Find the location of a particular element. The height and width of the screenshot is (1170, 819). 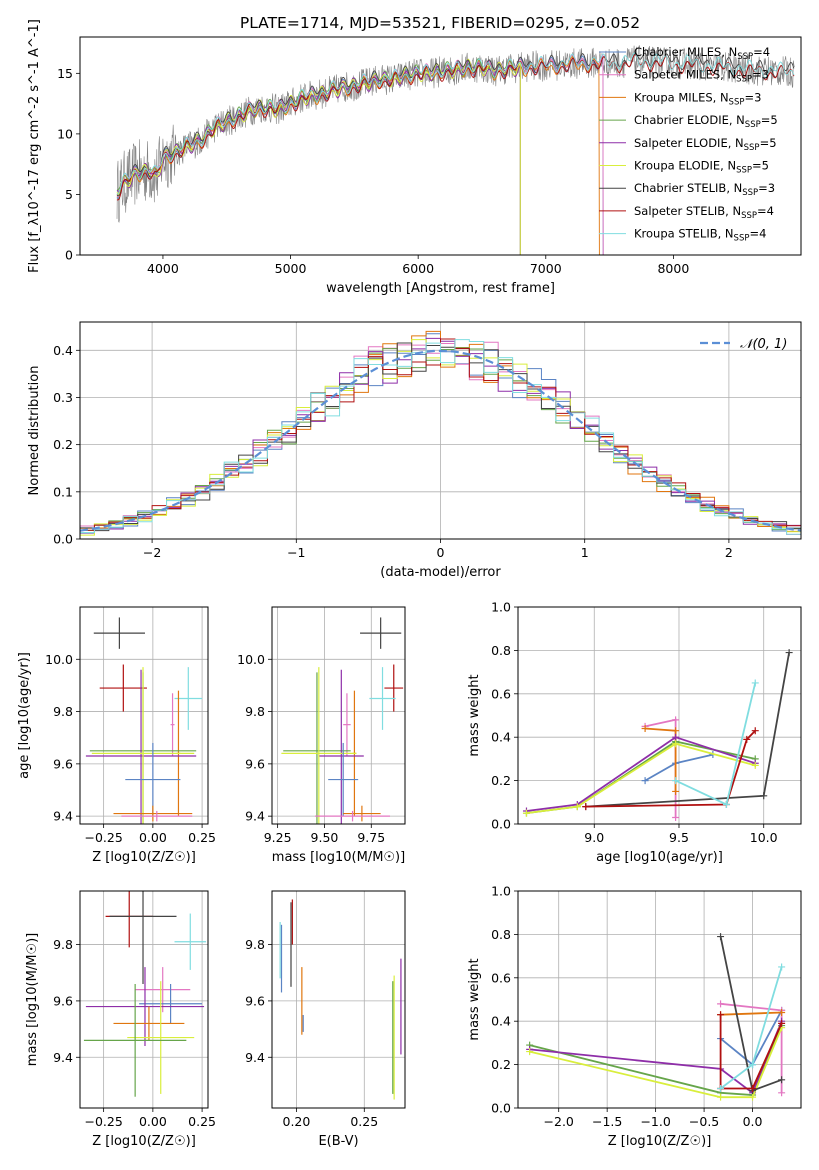

x-tick-label: −1.0 is located at coordinates (655, 1121).